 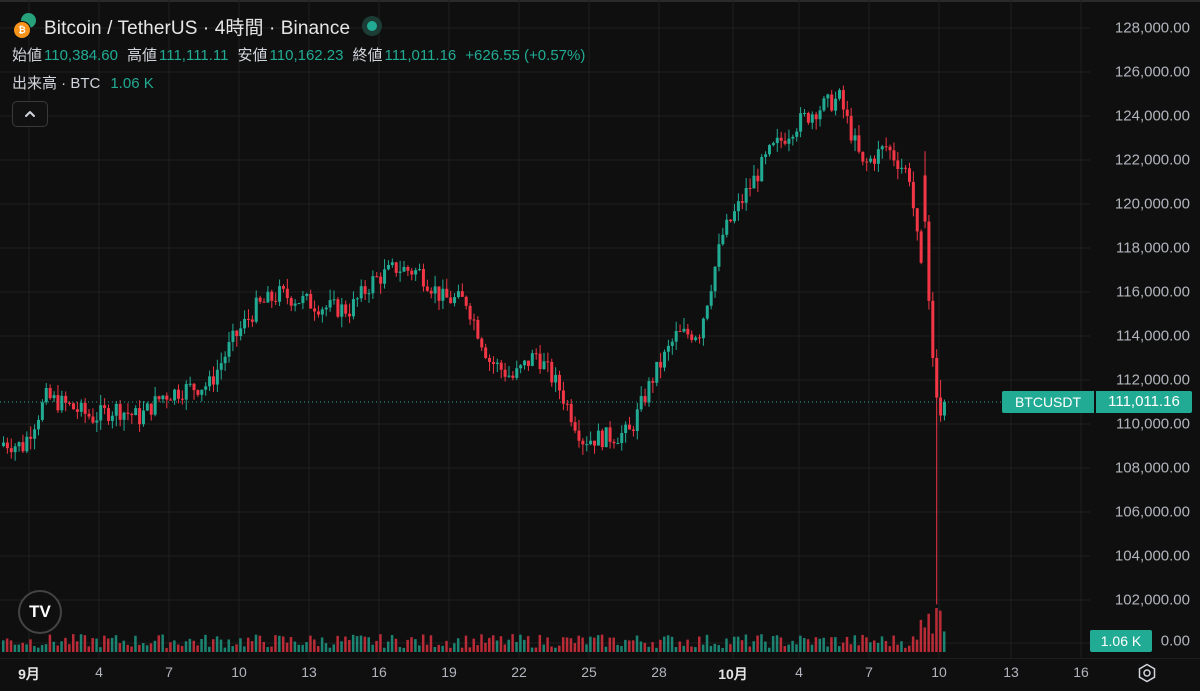 What do you see at coordinates (1152, 116) in the screenshot?
I see `price-tick-label: 124,000.00` at bounding box center [1152, 116].